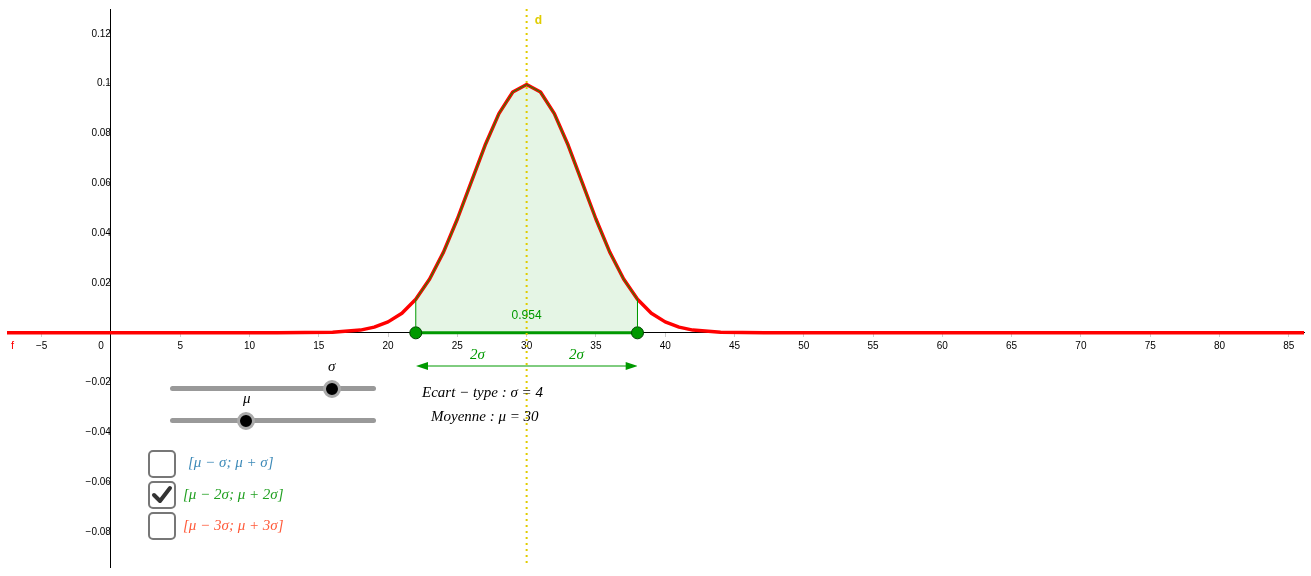 The height and width of the screenshot is (576, 1311). I want to click on annotation: σ, so click(332, 366).